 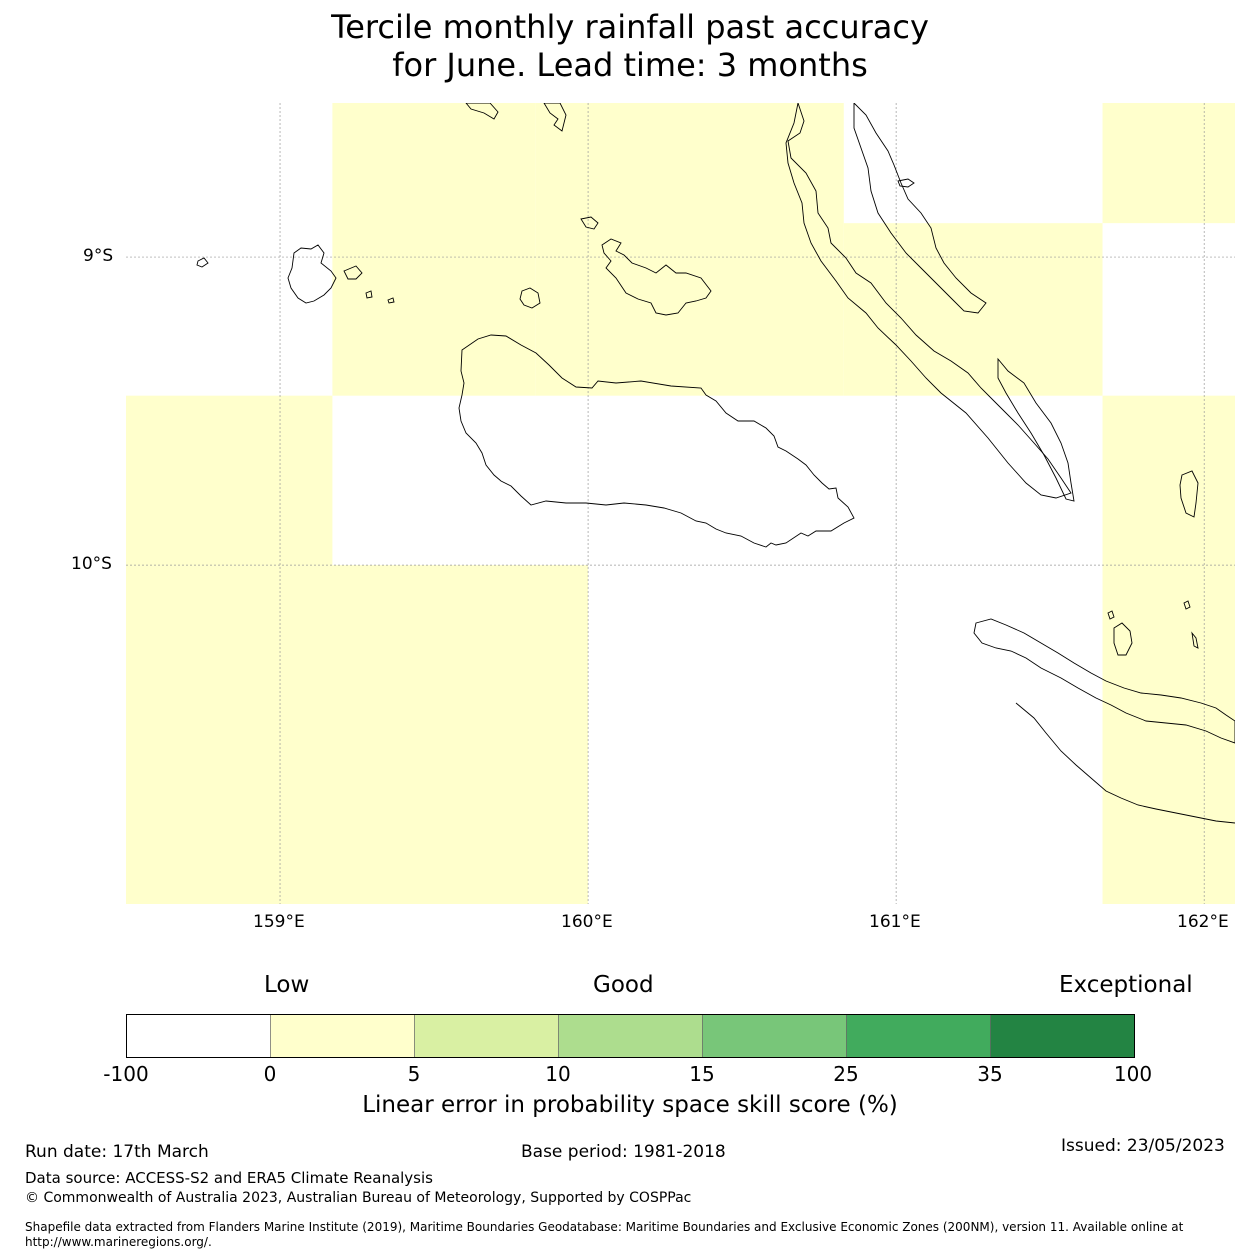 I want to click on lon-label-159e: 159°E, so click(x=279, y=922).